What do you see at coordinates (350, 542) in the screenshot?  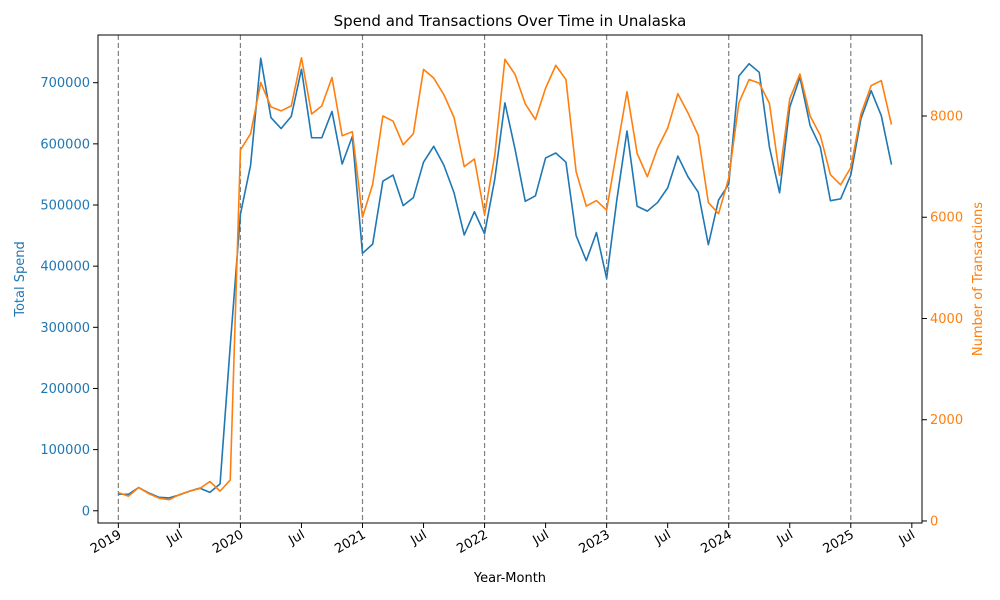 I see `x-tick-label: 2021` at bounding box center [350, 542].